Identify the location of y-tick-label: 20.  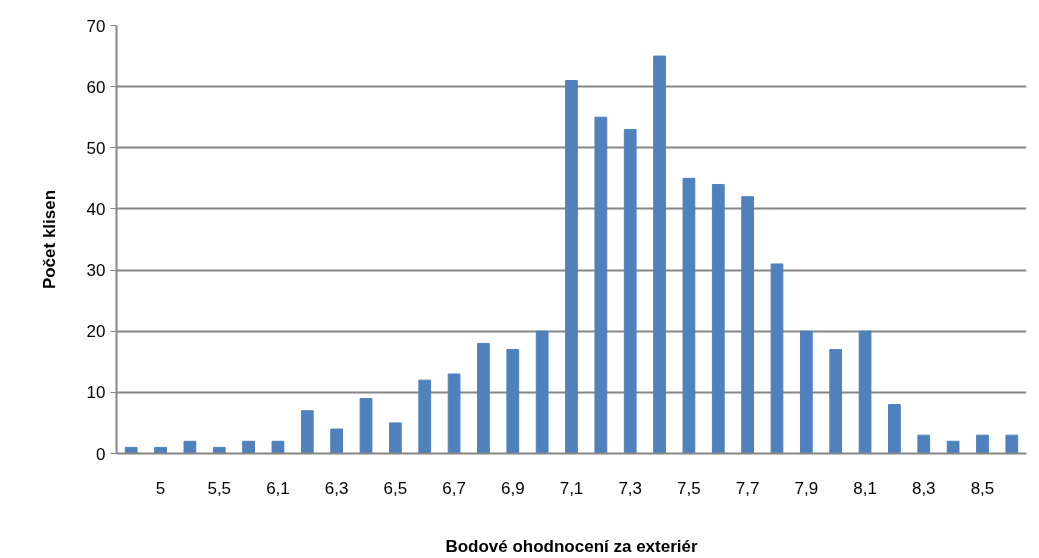
(96, 332).